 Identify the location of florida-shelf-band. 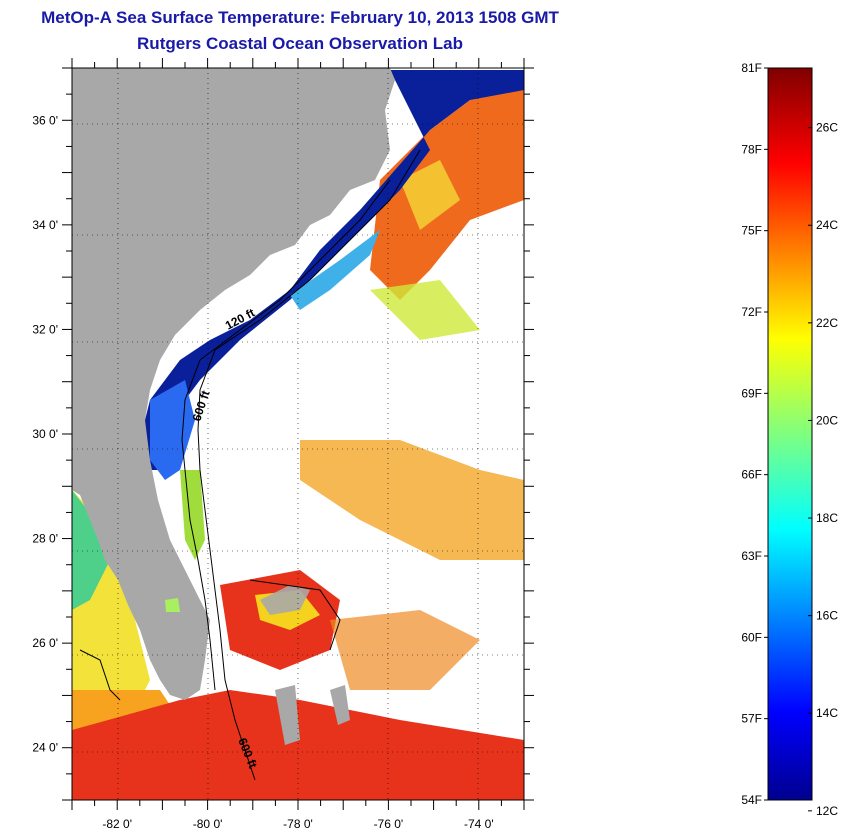
(192, 515).